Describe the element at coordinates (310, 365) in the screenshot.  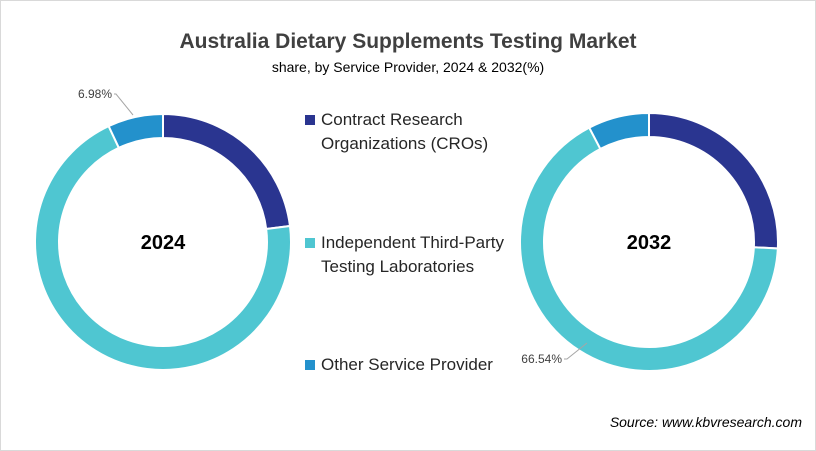
I see `legend-swatch-other` at that location.